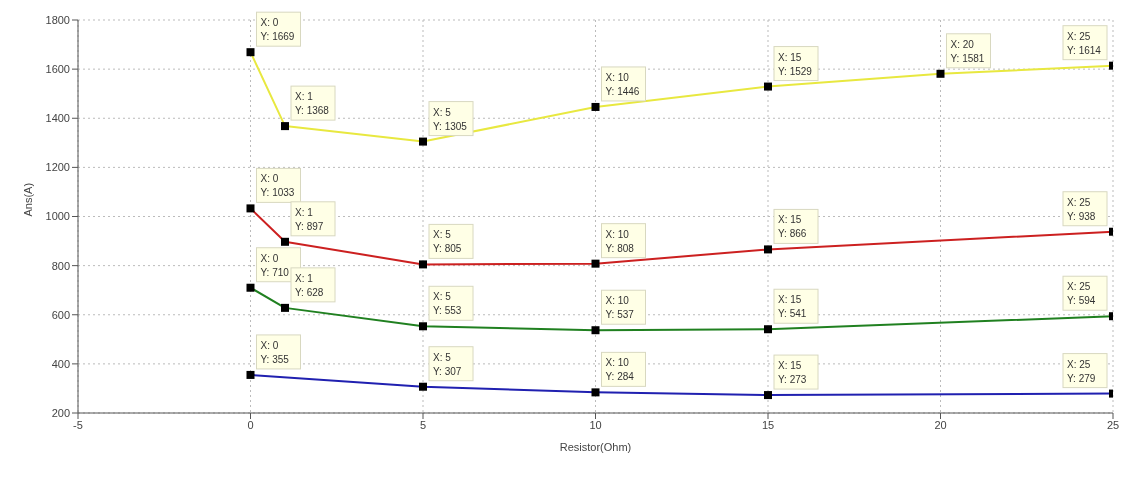 This screenshot has height=483, width=1143. Describe the element at coordinates (57, 167) in the screenshot. I see `y-tick-label: 1200` at that location.